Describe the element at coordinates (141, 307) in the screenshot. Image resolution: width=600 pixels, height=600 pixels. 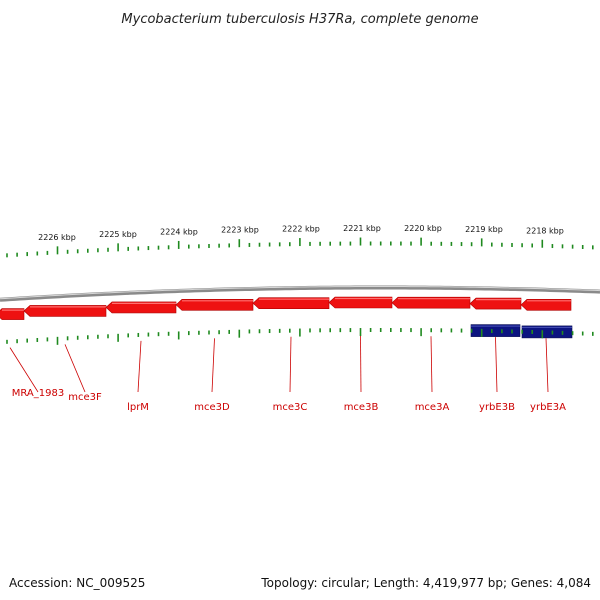
I see `gene-arrow-lprM` at that location.